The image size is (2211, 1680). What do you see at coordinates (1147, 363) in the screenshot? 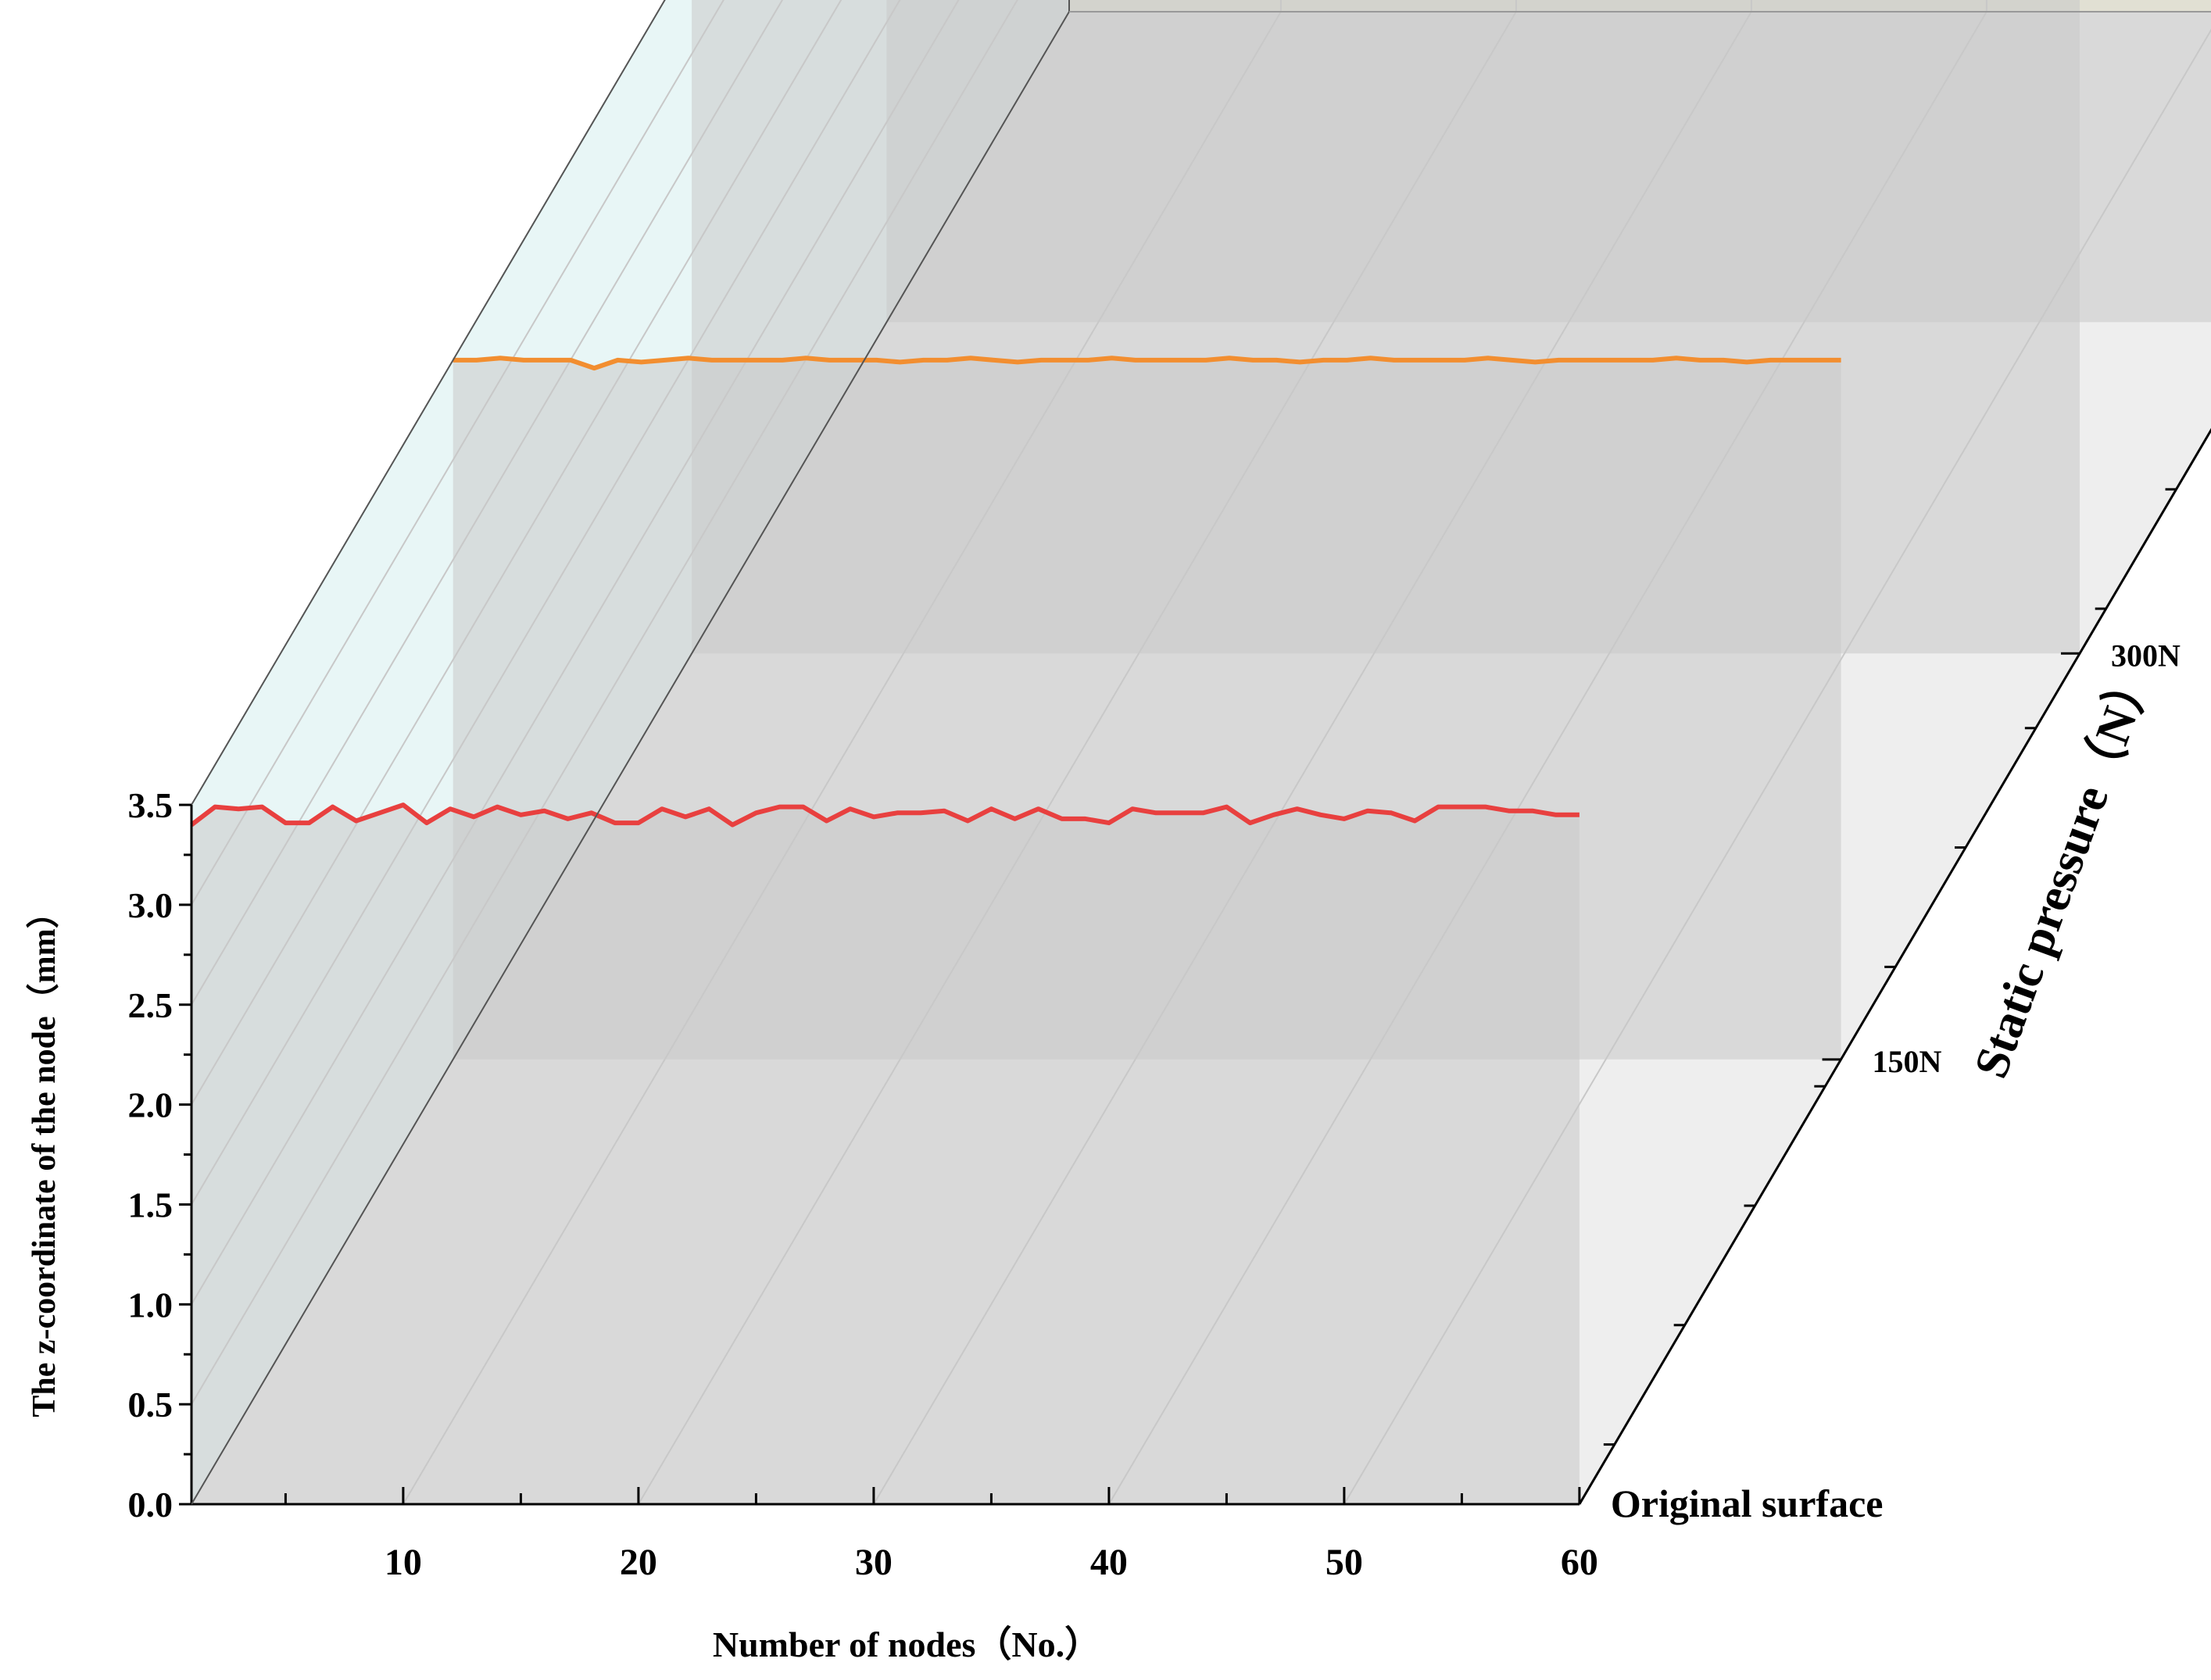
I see `series-line-150n` at bounding box center [1147, 363].